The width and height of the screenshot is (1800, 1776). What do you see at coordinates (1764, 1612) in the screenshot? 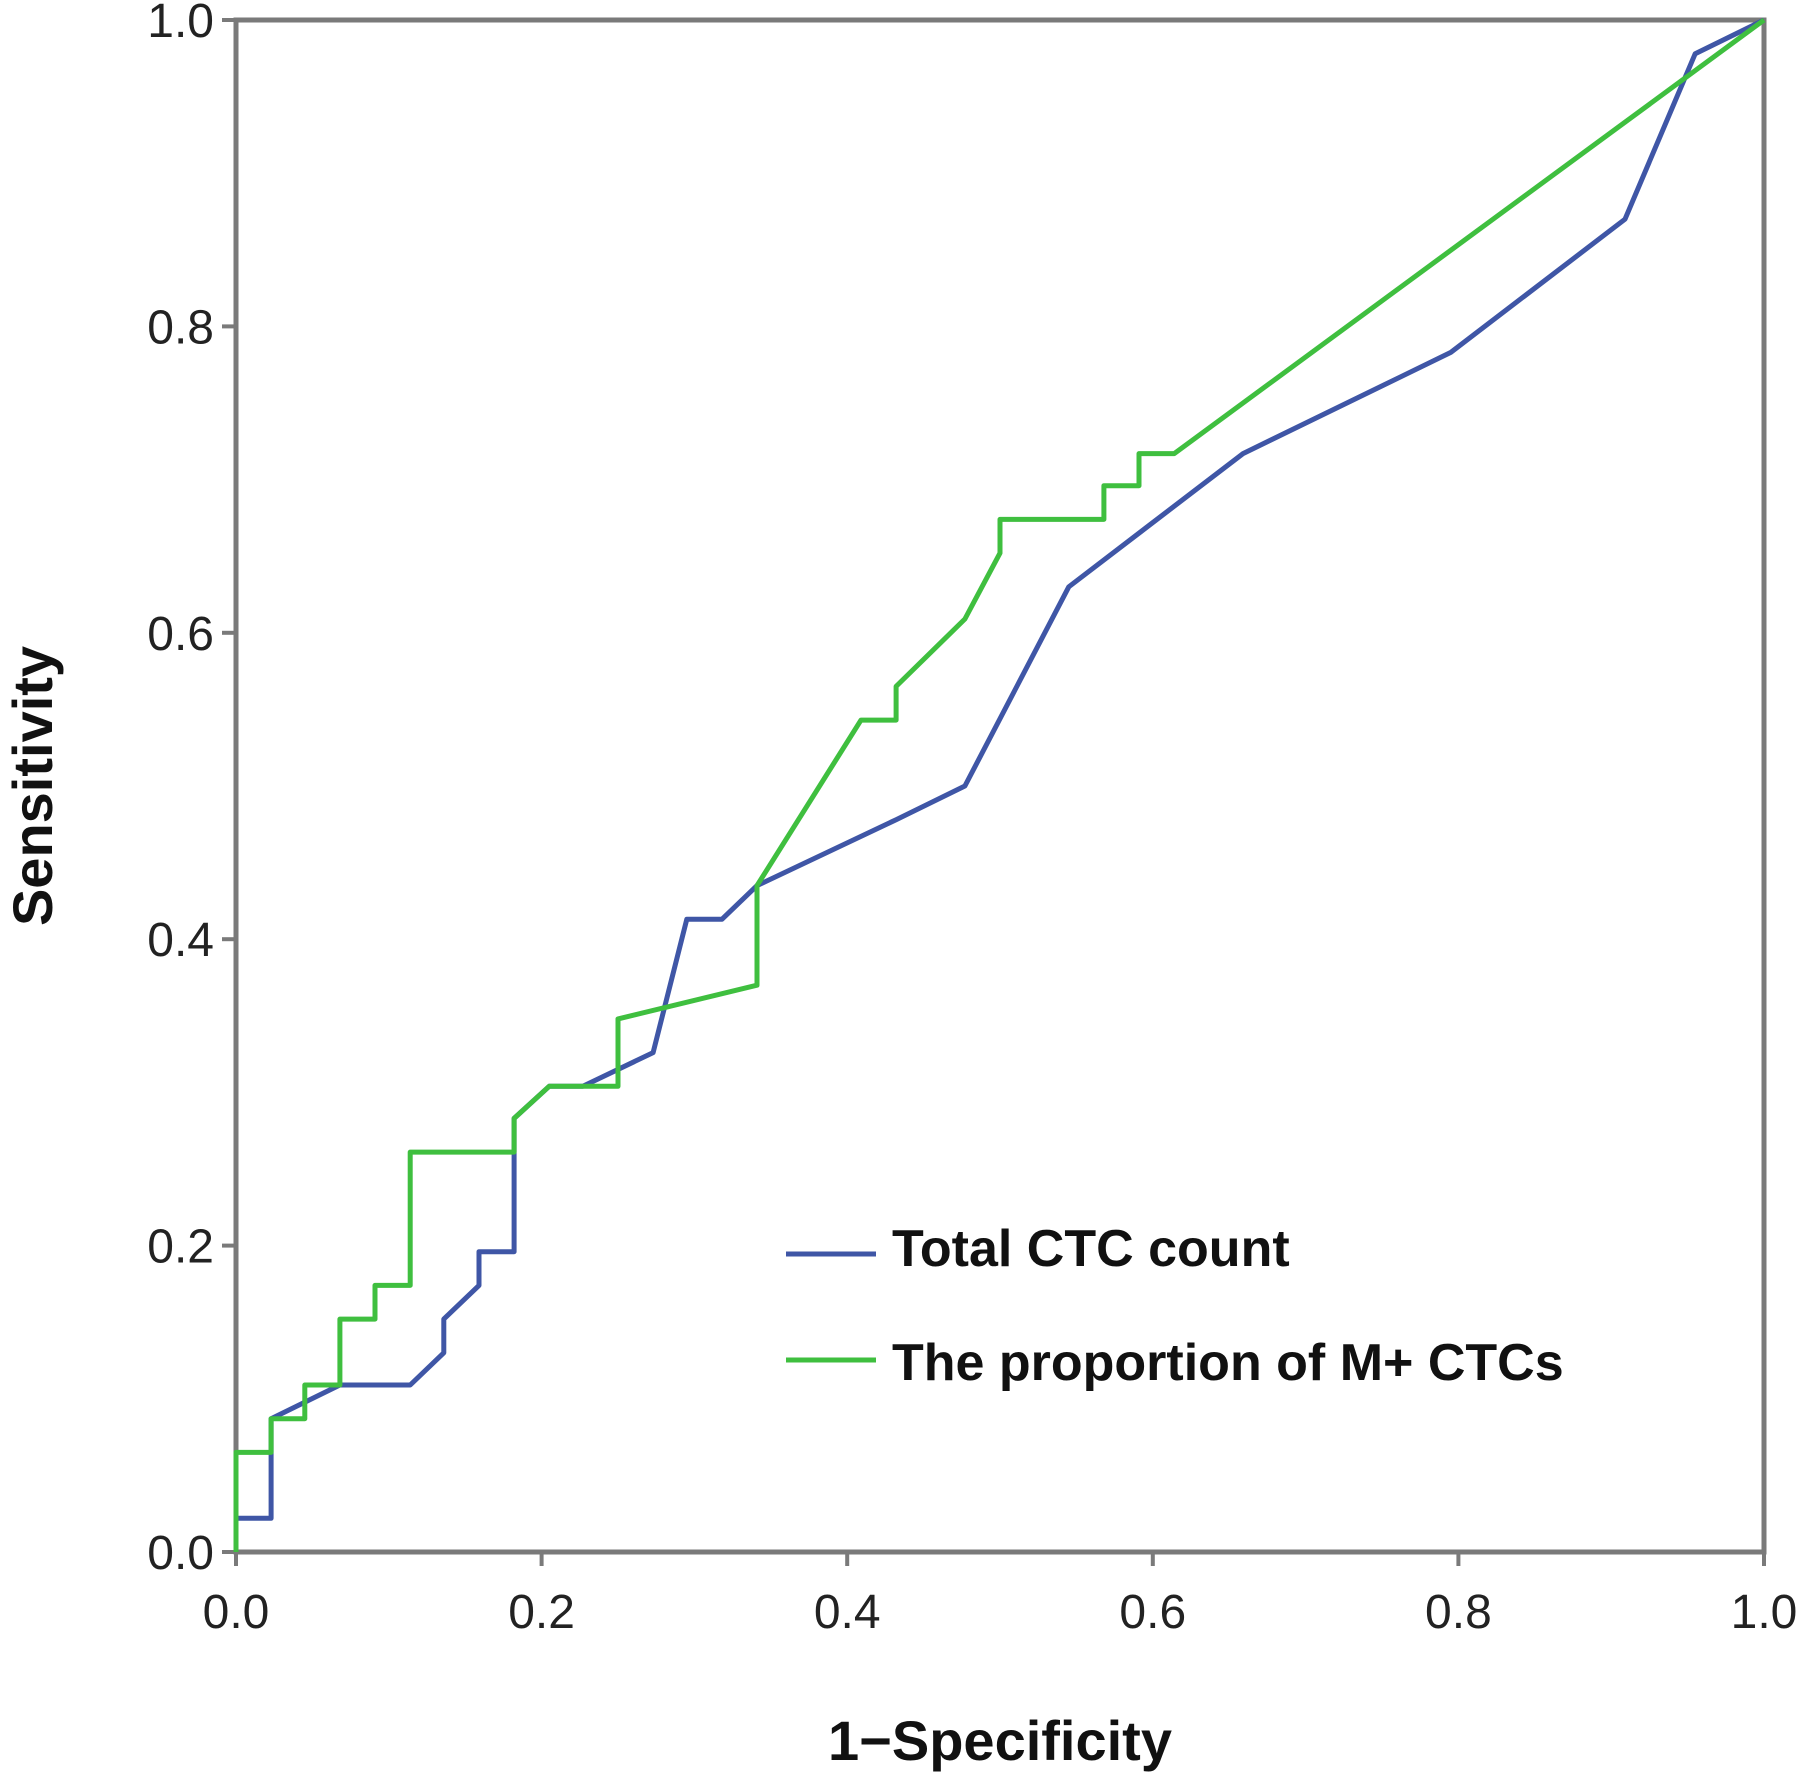
I see `x-tick-label: 1.0` at bounding box center [1764, 1612].